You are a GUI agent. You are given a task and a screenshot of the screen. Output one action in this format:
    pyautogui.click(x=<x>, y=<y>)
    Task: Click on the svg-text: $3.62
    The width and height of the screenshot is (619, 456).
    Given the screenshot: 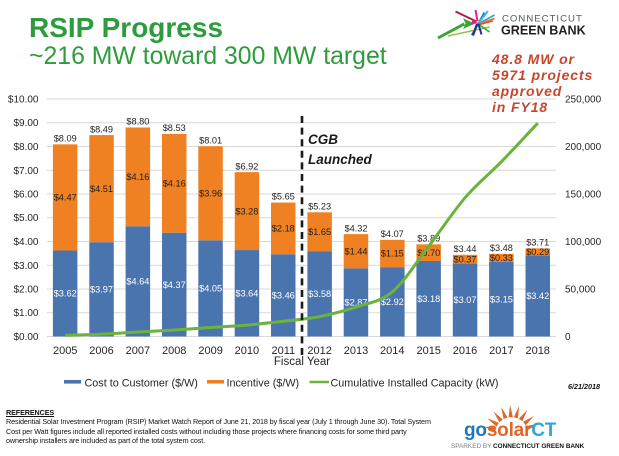 What is the action you would take?
    pyautogui.click(x=65, y=294)
    